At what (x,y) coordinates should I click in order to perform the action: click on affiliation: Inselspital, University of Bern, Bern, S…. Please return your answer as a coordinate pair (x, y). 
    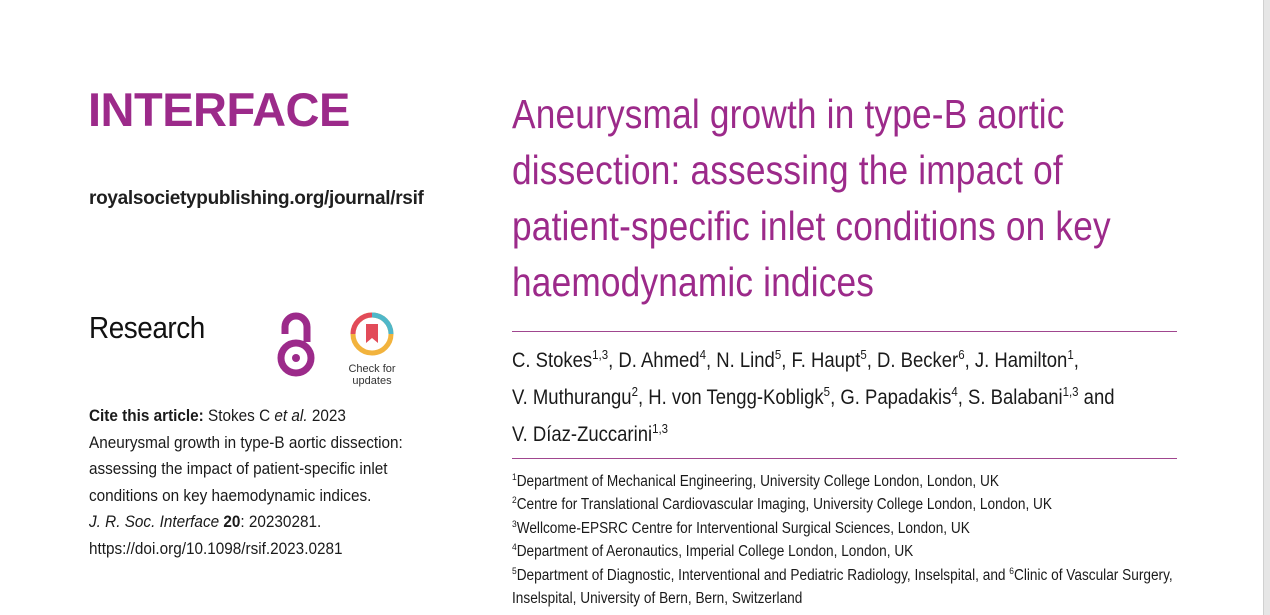
    Looking at the image, I should click on (657, 599).